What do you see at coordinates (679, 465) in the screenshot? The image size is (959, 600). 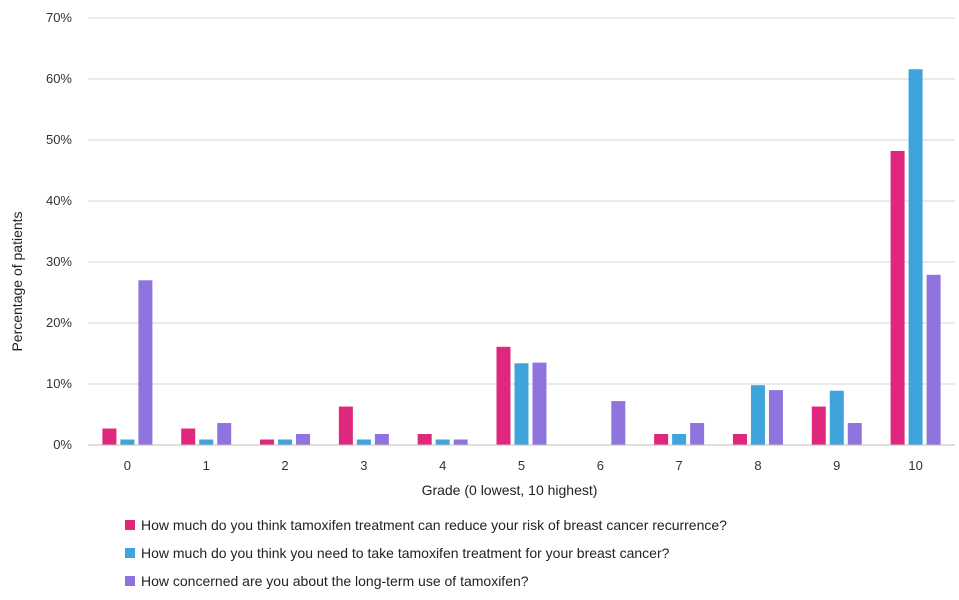 I see `x-tick-label: 7` at bounding box center [679, 465].